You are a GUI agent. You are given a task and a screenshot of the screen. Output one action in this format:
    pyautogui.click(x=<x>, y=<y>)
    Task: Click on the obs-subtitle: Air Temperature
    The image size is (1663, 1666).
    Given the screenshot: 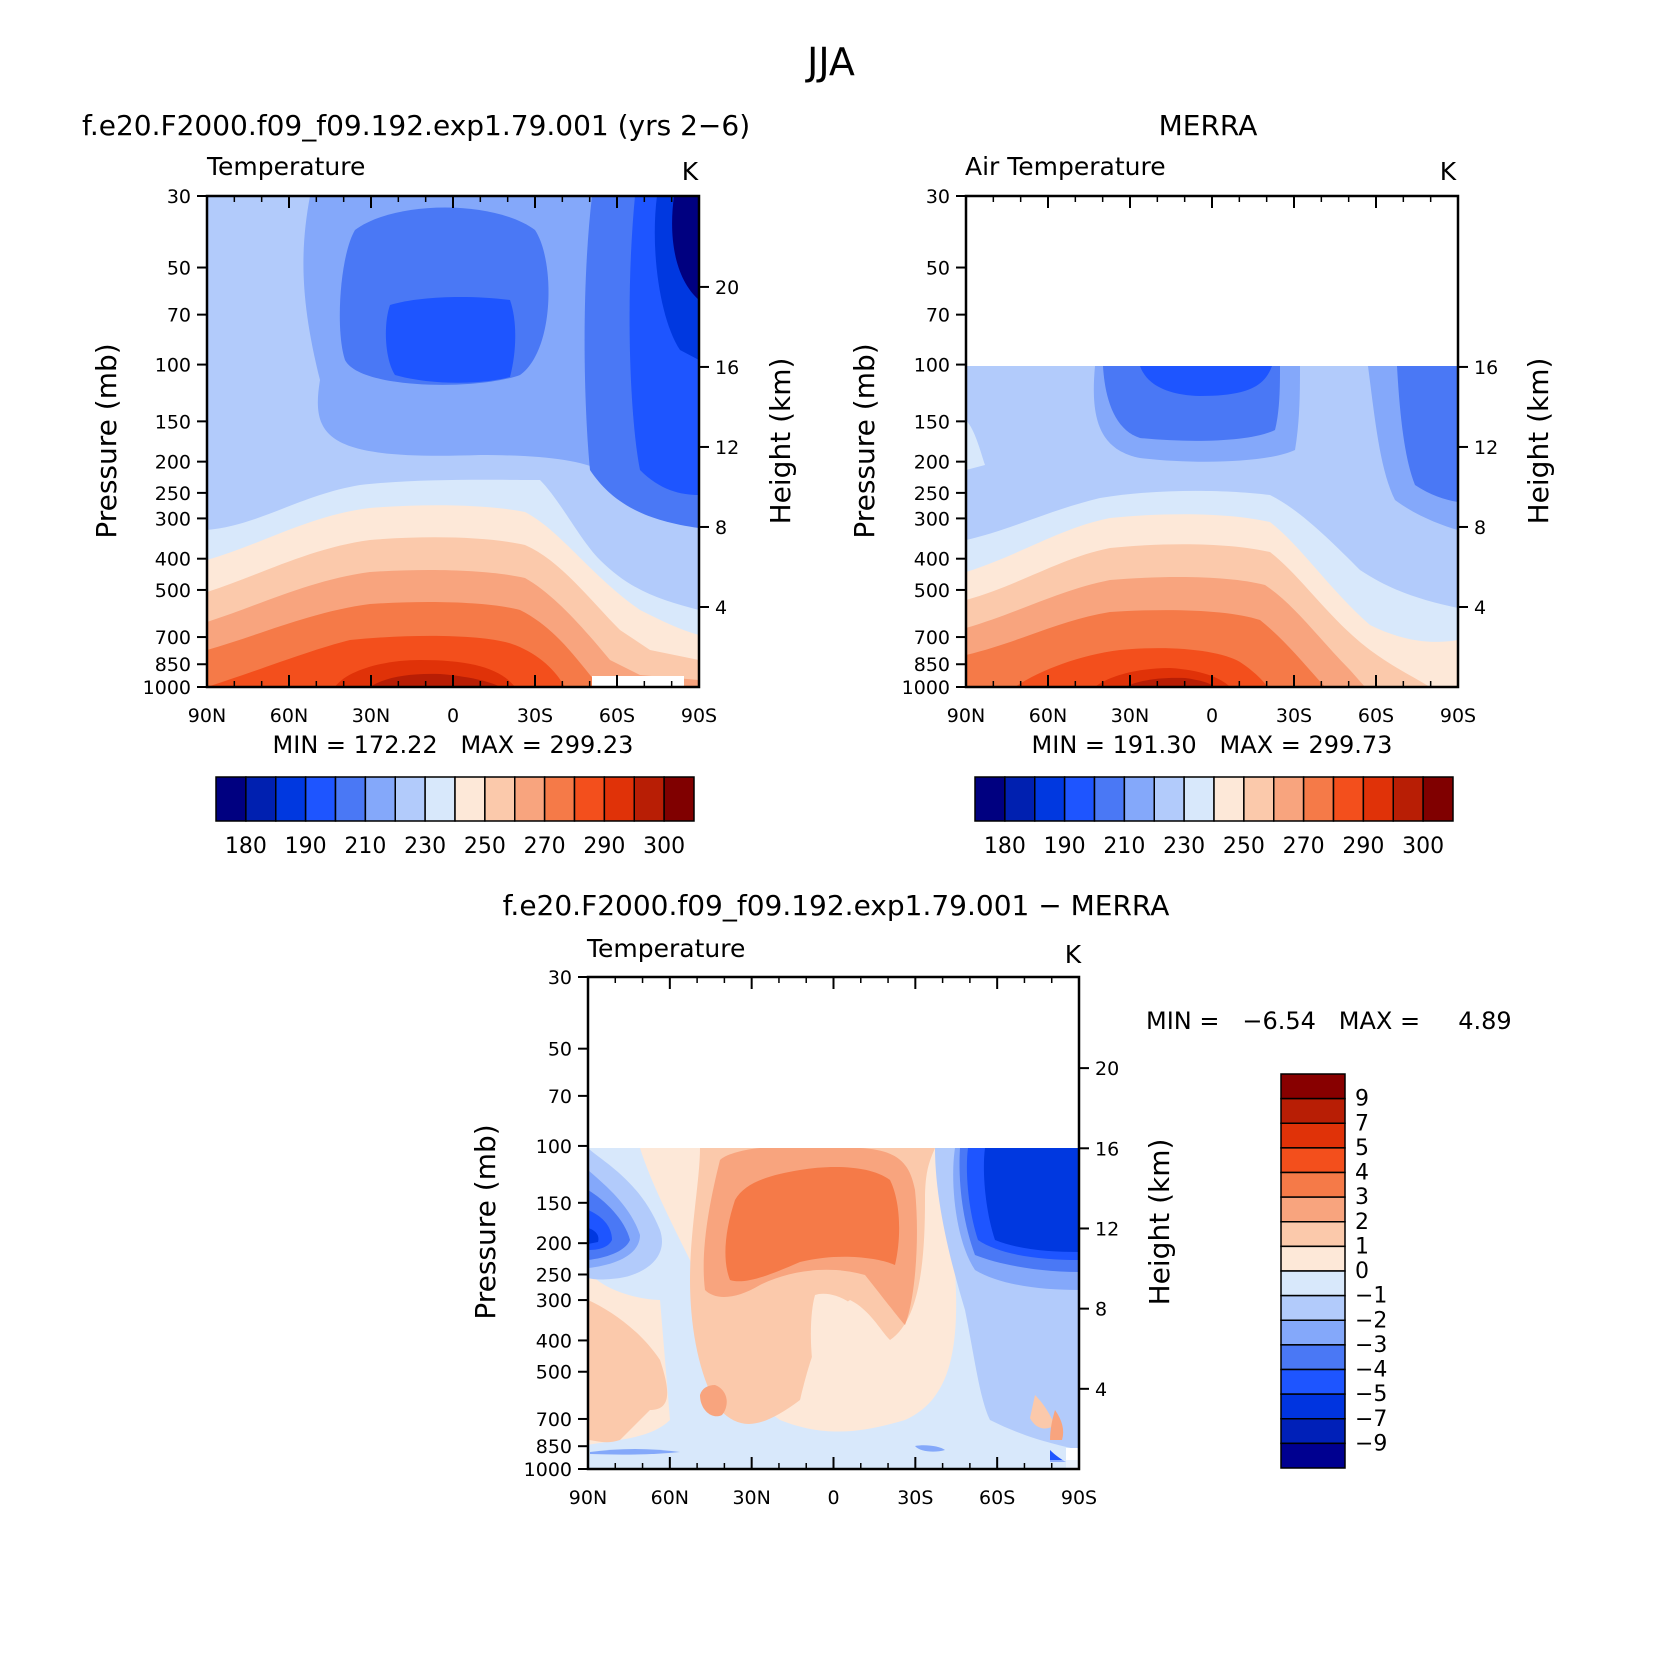 What is the action you would take?
    pyautogui.click(x=1065, y=166)
    